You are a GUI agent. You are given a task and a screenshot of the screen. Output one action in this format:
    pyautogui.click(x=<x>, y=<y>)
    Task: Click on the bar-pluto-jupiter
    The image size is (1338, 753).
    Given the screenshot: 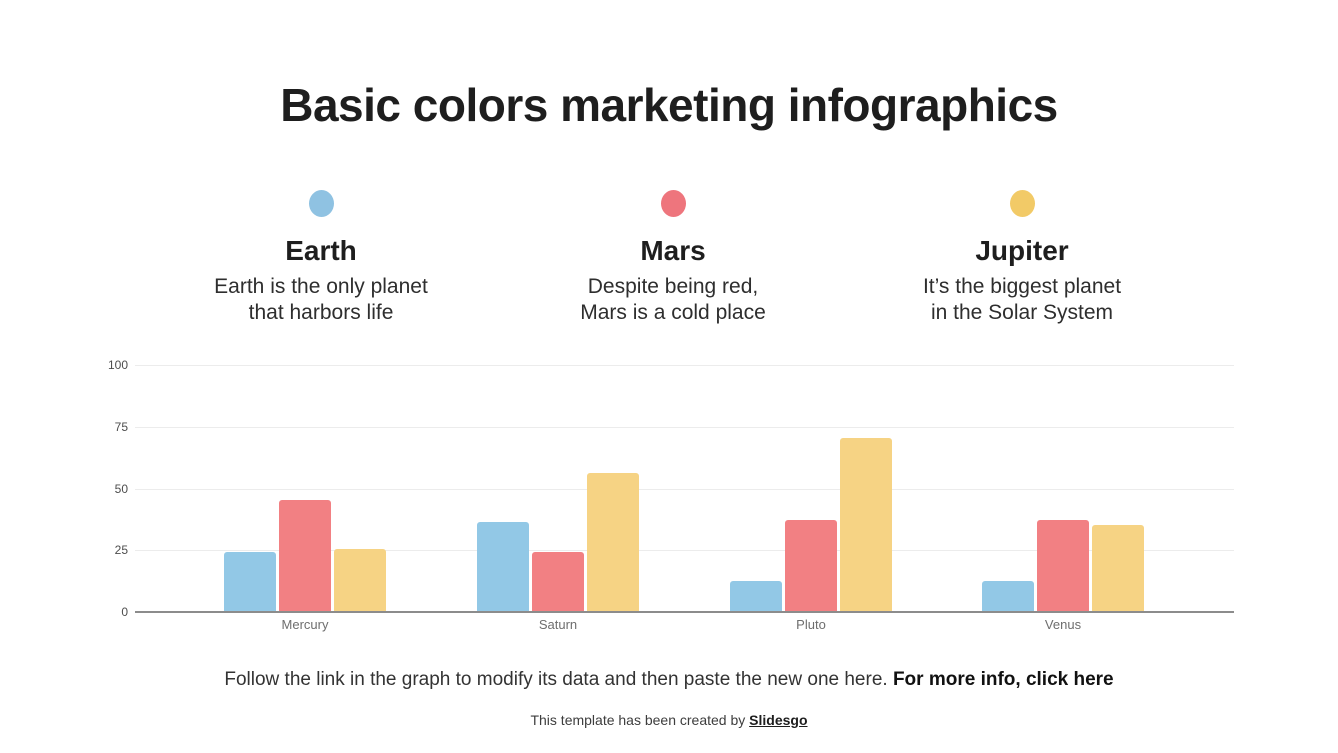 What is the action you would take?
    pyautogui.click(x=866, y=524)
    